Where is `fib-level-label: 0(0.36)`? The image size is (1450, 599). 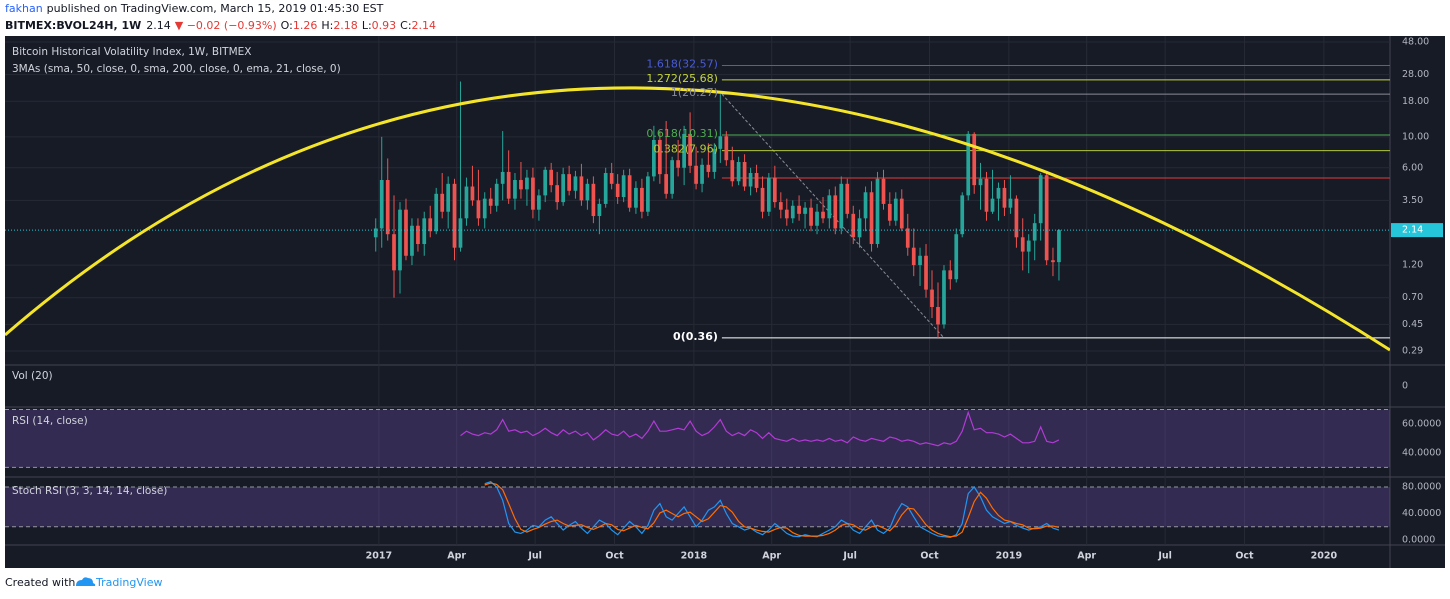 fib-level-label: 0(0.36) is located at coordinates (695, 336).